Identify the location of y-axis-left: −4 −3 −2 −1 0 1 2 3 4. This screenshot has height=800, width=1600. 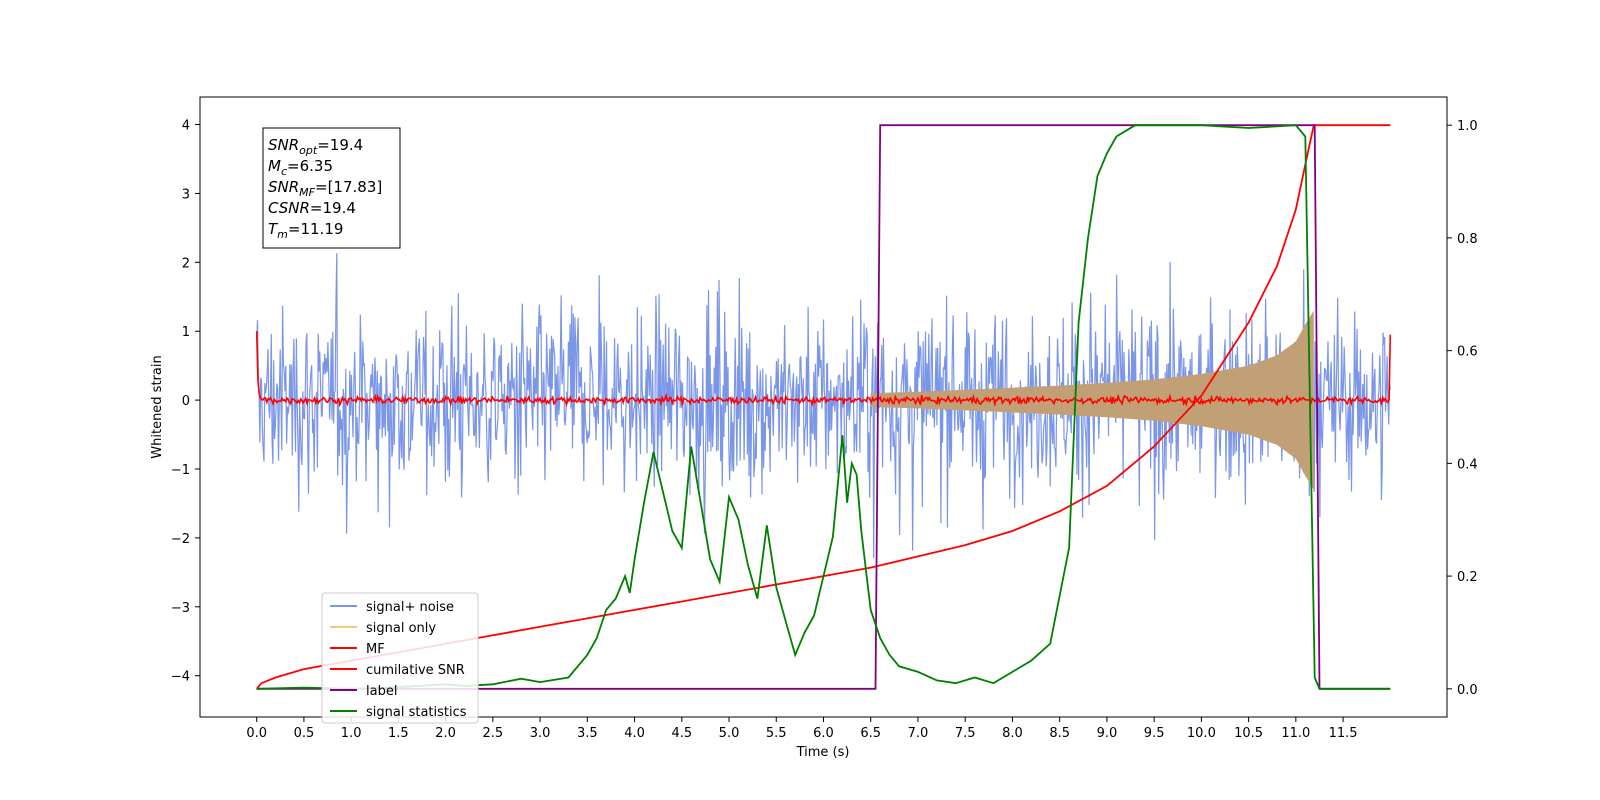
(185, 402).